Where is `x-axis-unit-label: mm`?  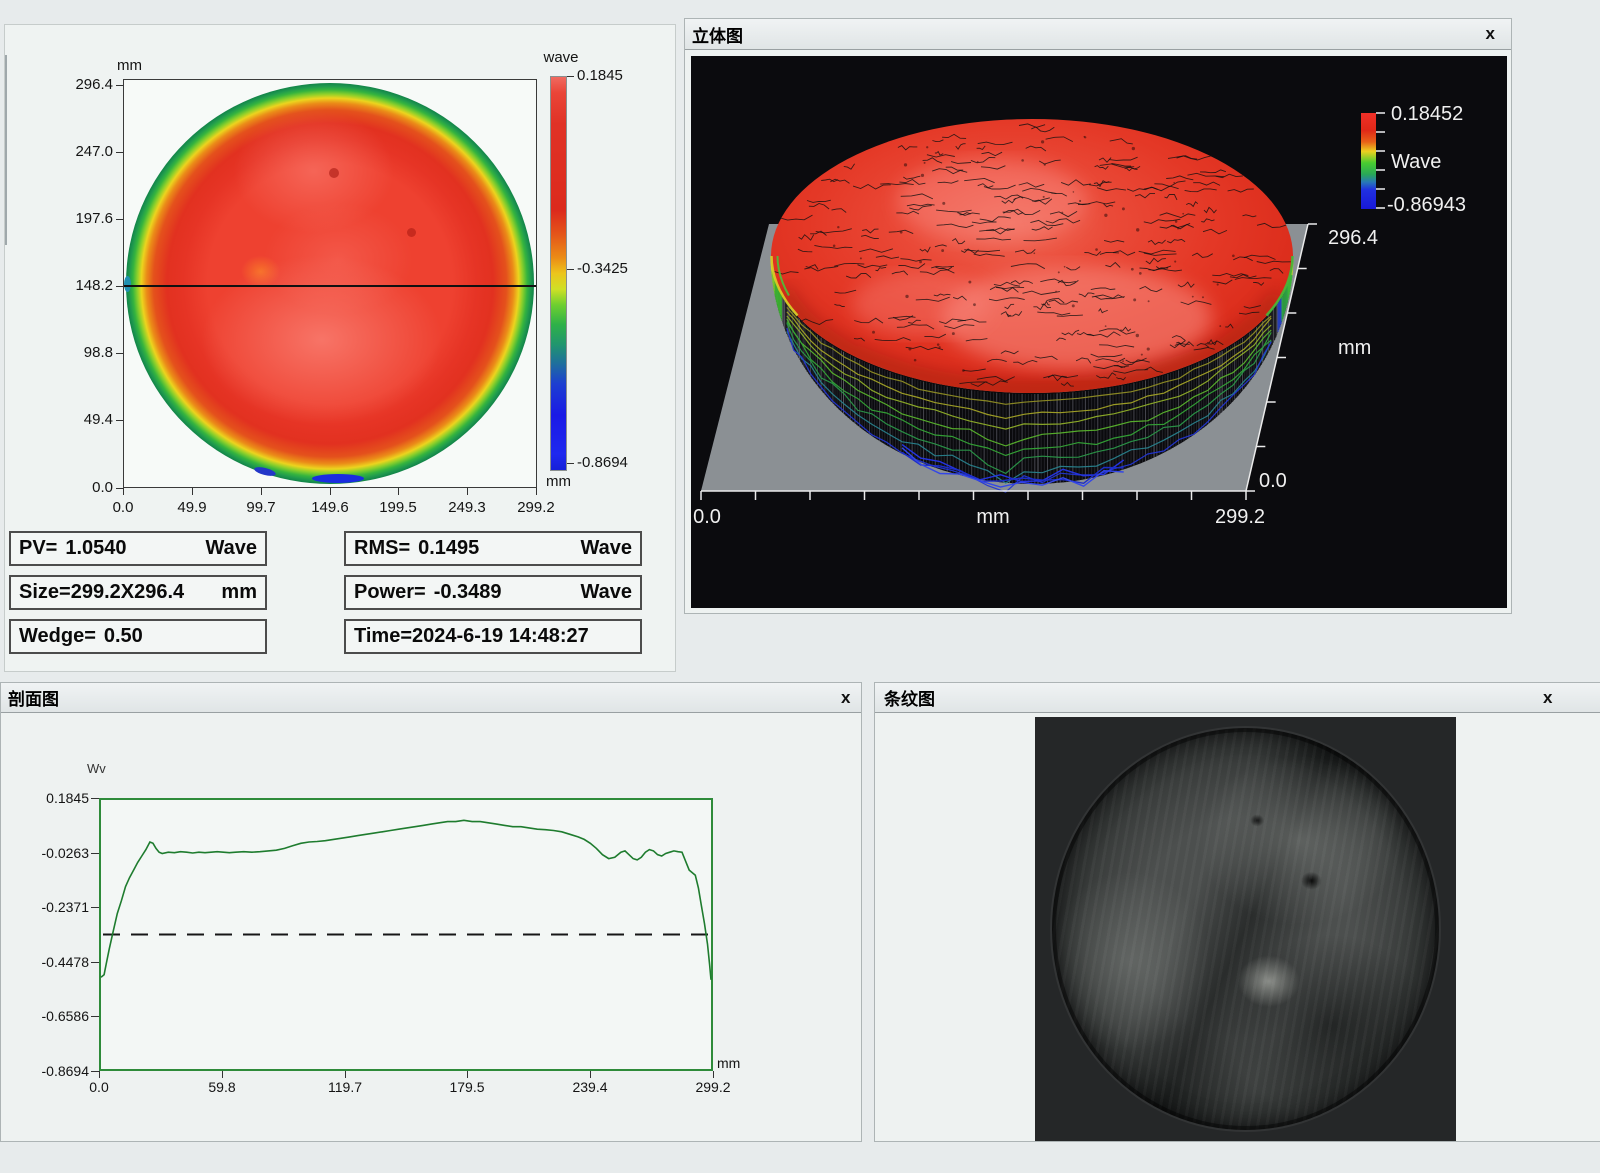 x-axis-unit-label: mm is located at coordinates (992, 517).